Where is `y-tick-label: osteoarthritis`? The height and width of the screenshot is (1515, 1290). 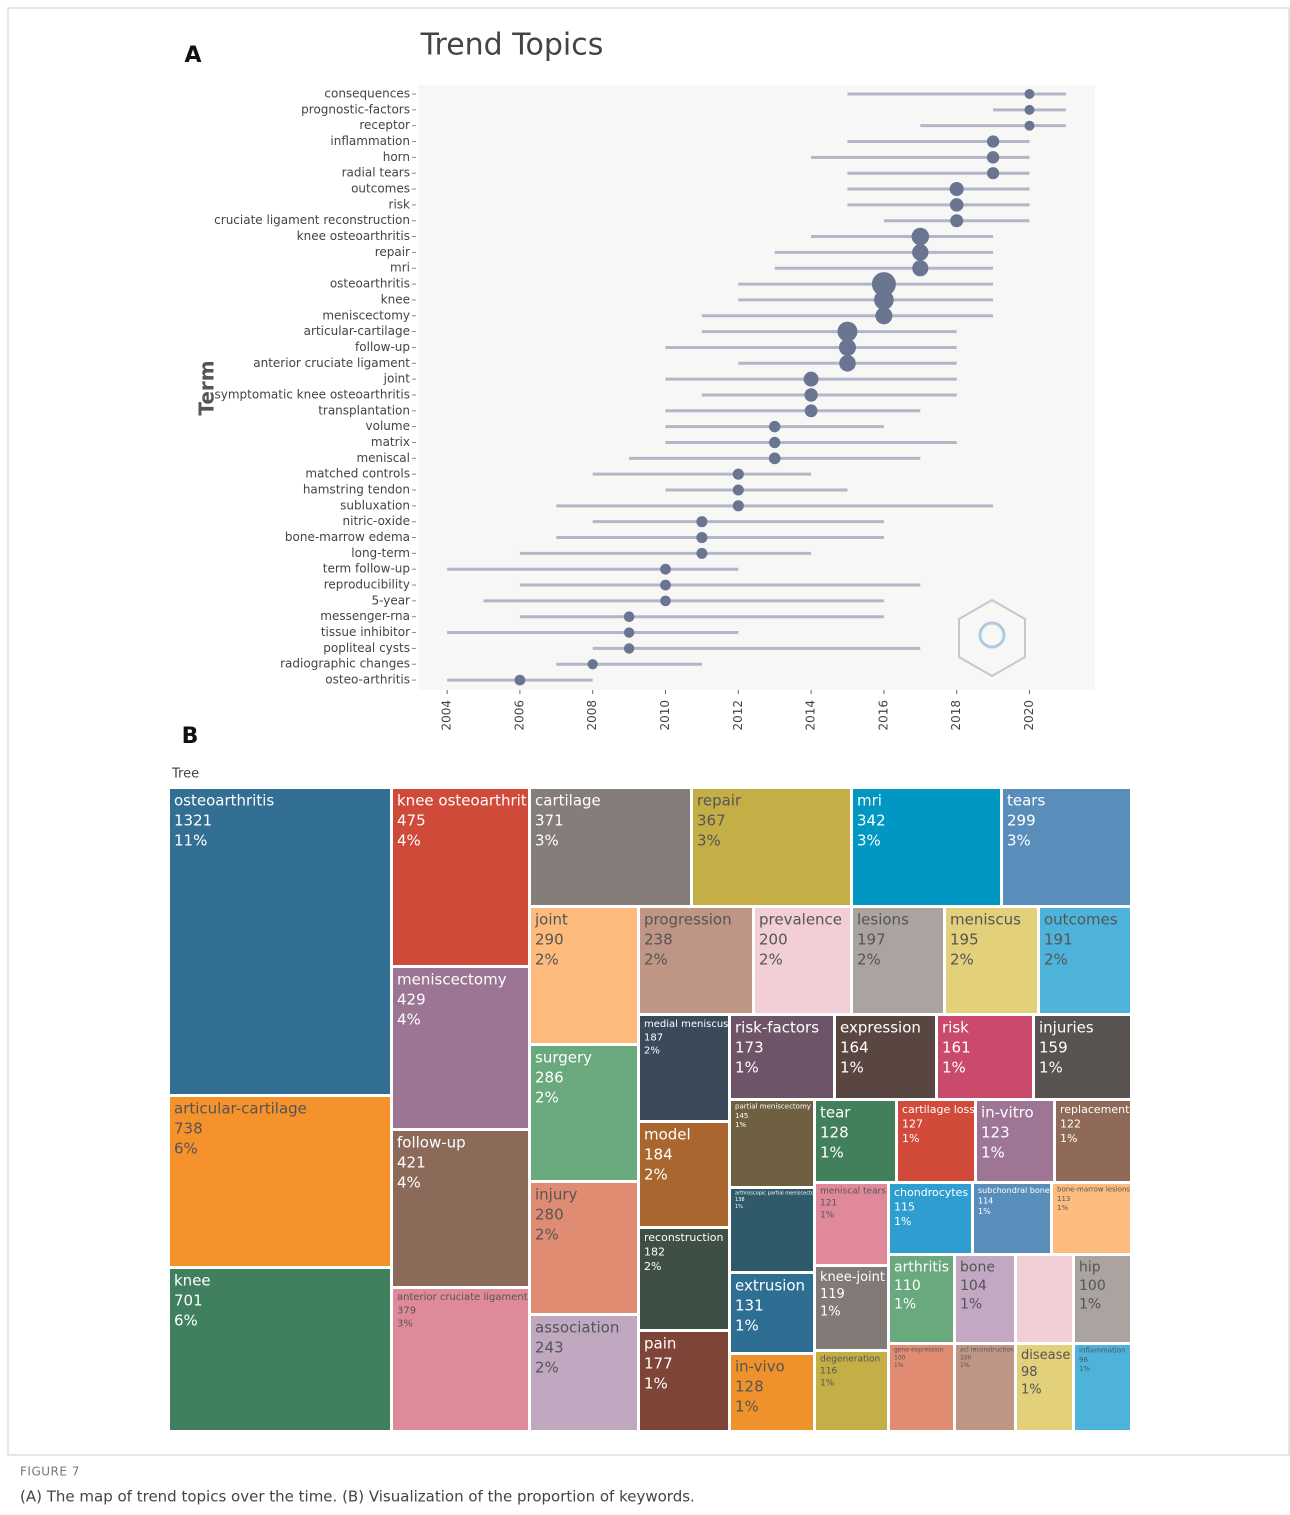 y-tick-label: osteoarthritis is located at coordinates (370, 284).